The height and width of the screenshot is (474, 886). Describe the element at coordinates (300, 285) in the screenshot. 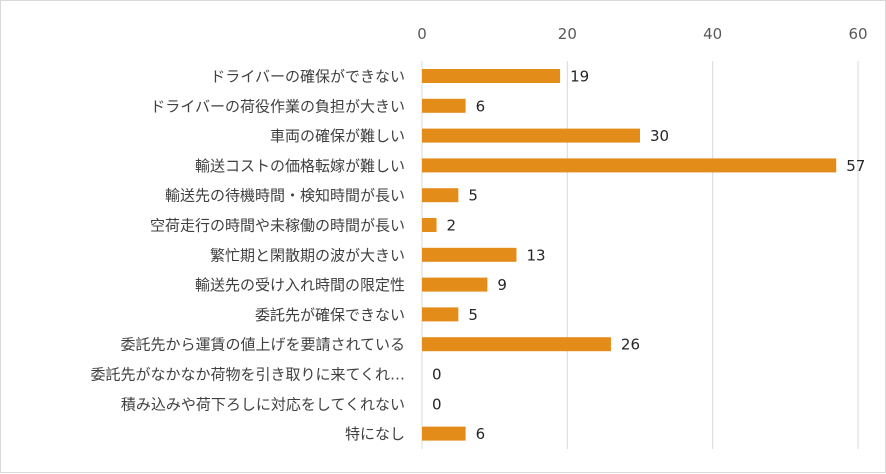

I see `category-label: 輸送先の受け入れ時間の限定性` at that location.